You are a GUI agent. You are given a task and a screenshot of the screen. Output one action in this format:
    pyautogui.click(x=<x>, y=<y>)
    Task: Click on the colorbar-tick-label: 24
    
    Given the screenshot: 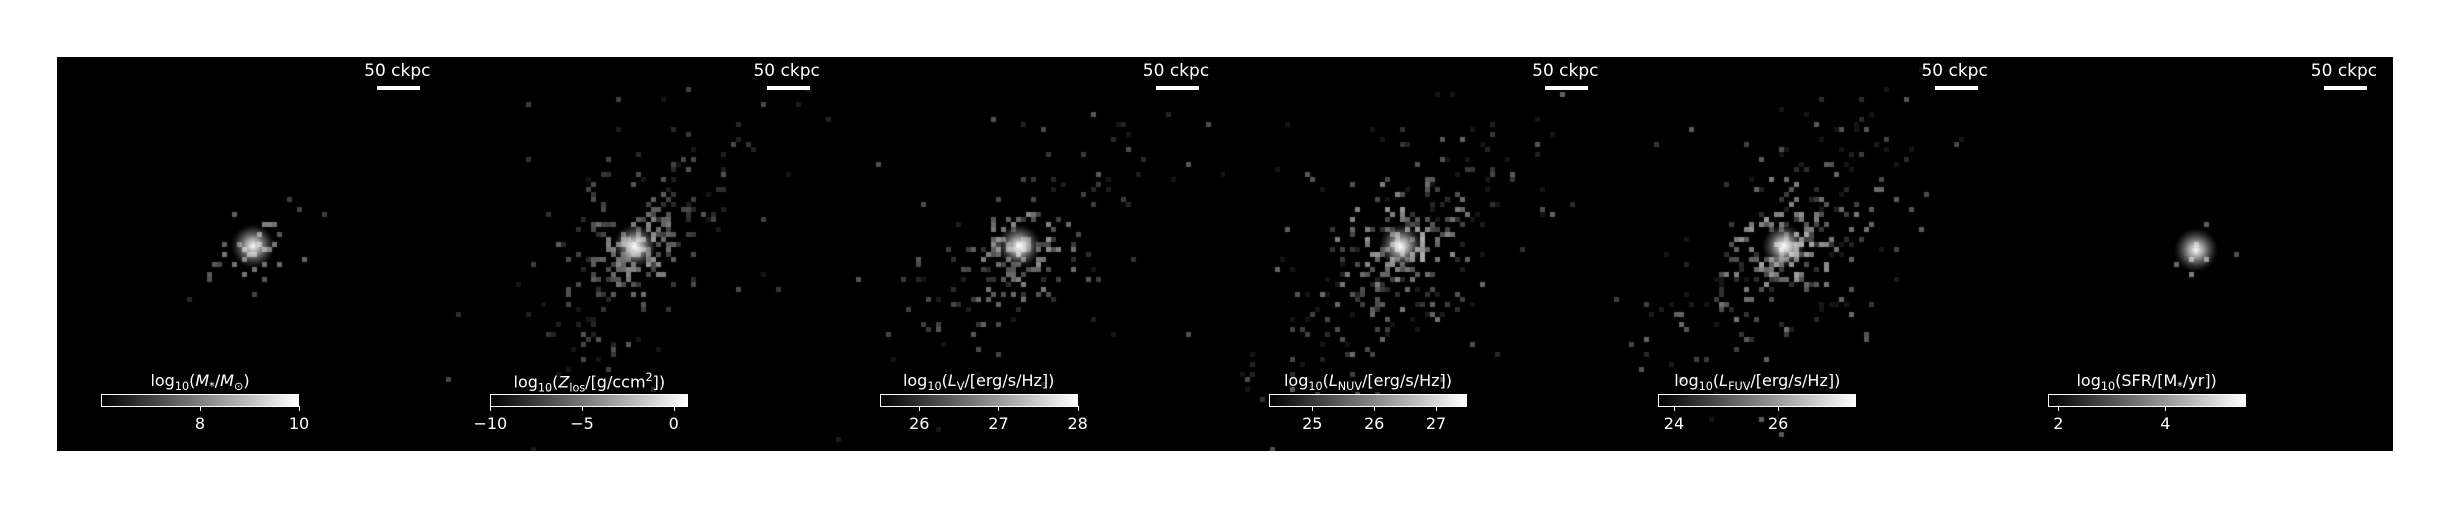 What is the action you would take?
    pyautogui.click(x=1674, y=423)
    